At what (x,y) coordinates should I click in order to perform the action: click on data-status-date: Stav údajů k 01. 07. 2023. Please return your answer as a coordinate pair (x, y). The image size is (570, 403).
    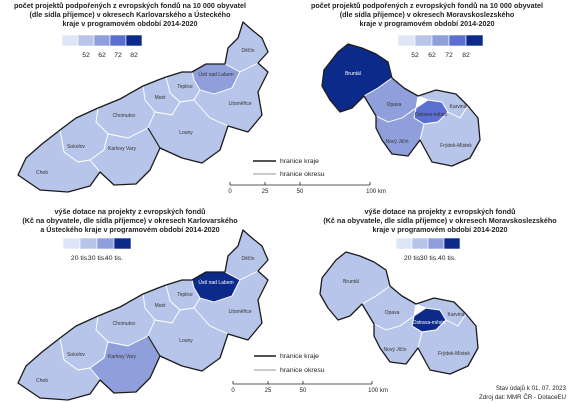
    Looking at the image, I should click on (531, 388).